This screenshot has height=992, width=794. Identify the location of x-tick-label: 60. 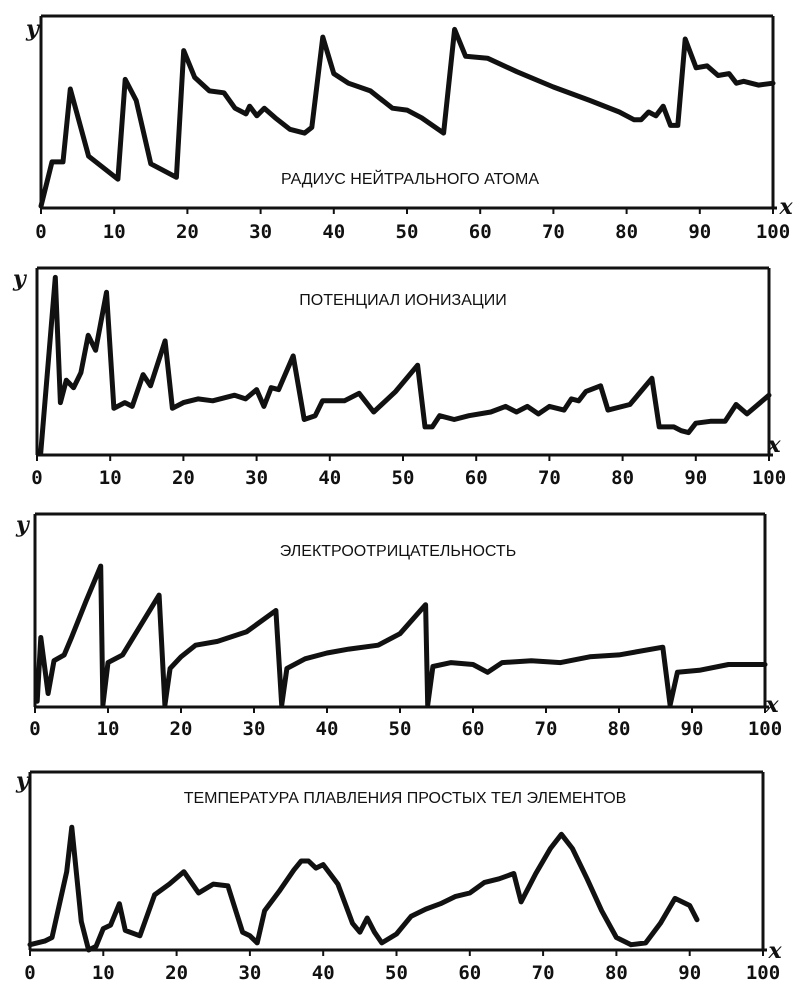
(476, 478).